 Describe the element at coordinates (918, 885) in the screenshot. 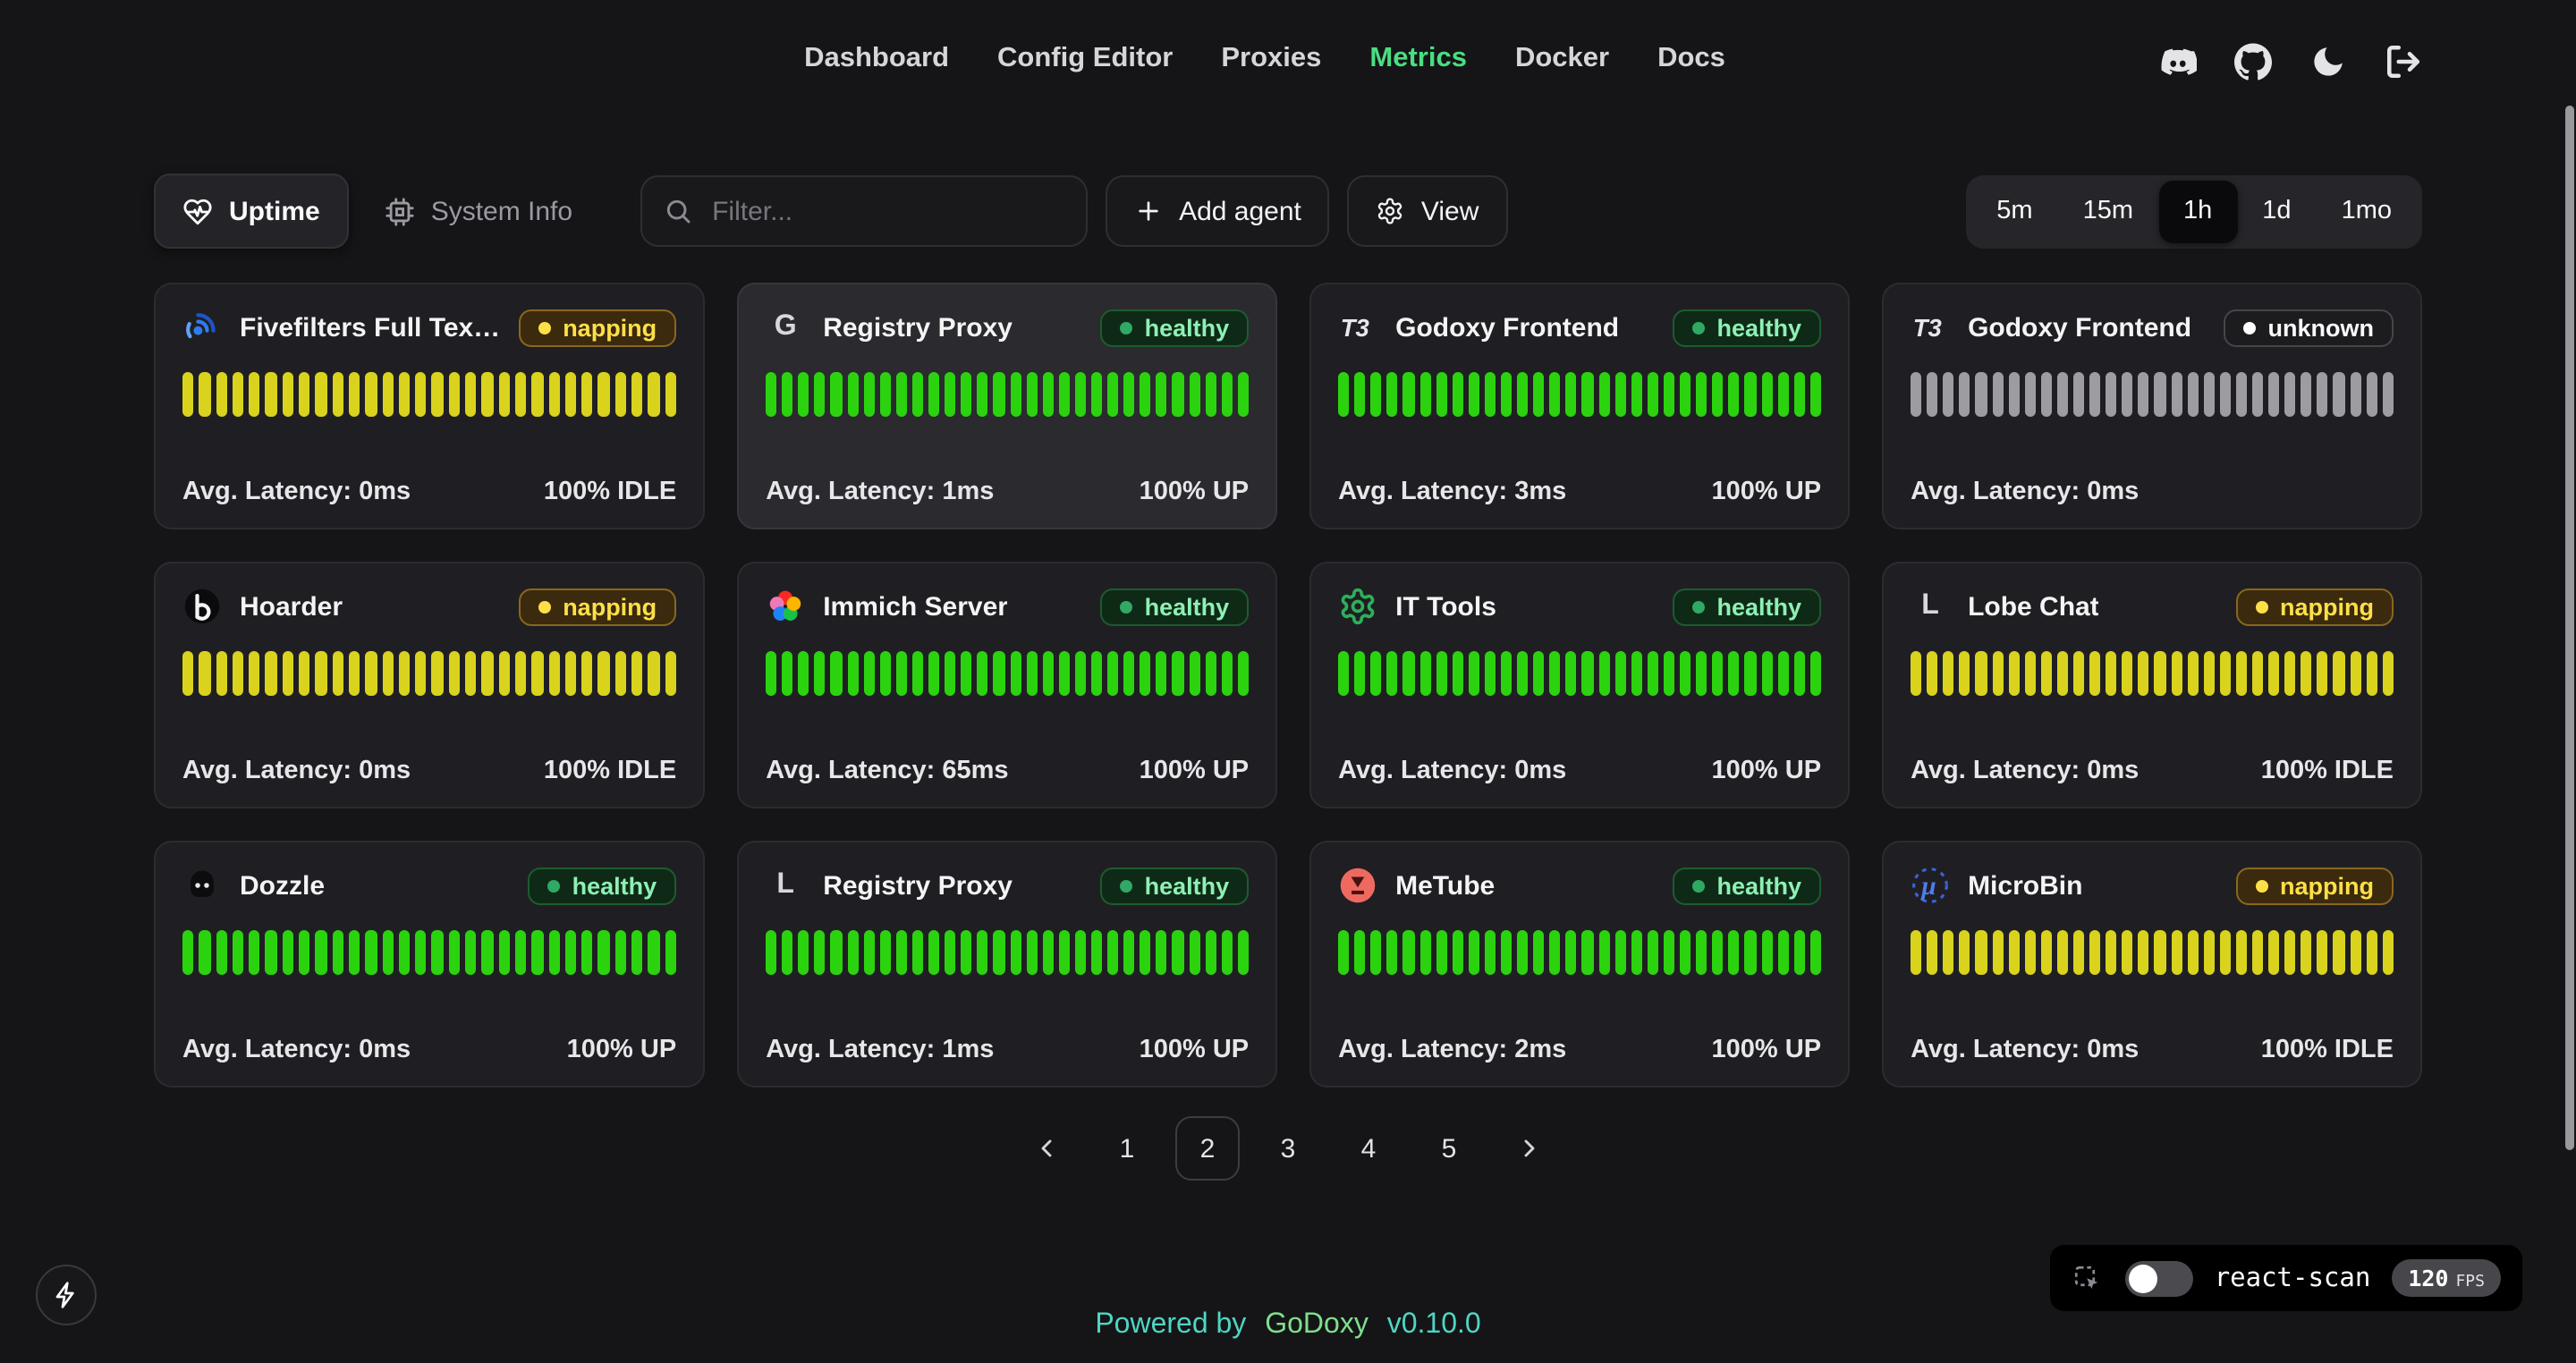

I see `app-name: Registry Proxy` at that location.